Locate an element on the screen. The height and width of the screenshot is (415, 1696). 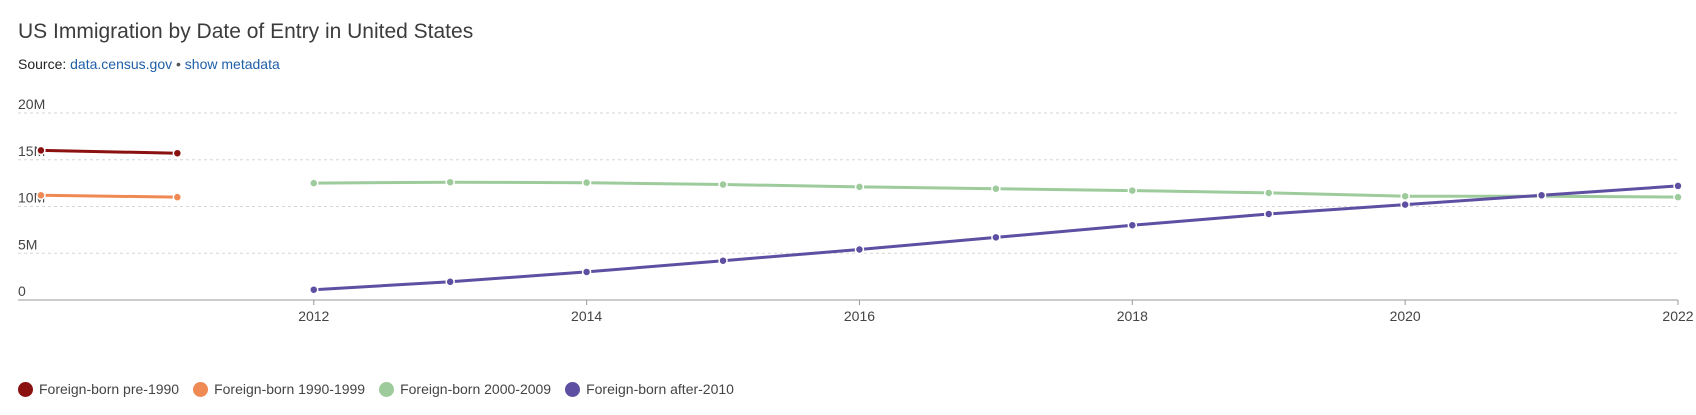
legend-item: Foreign-born 2000-2009 is located at coordinates (465, 389).